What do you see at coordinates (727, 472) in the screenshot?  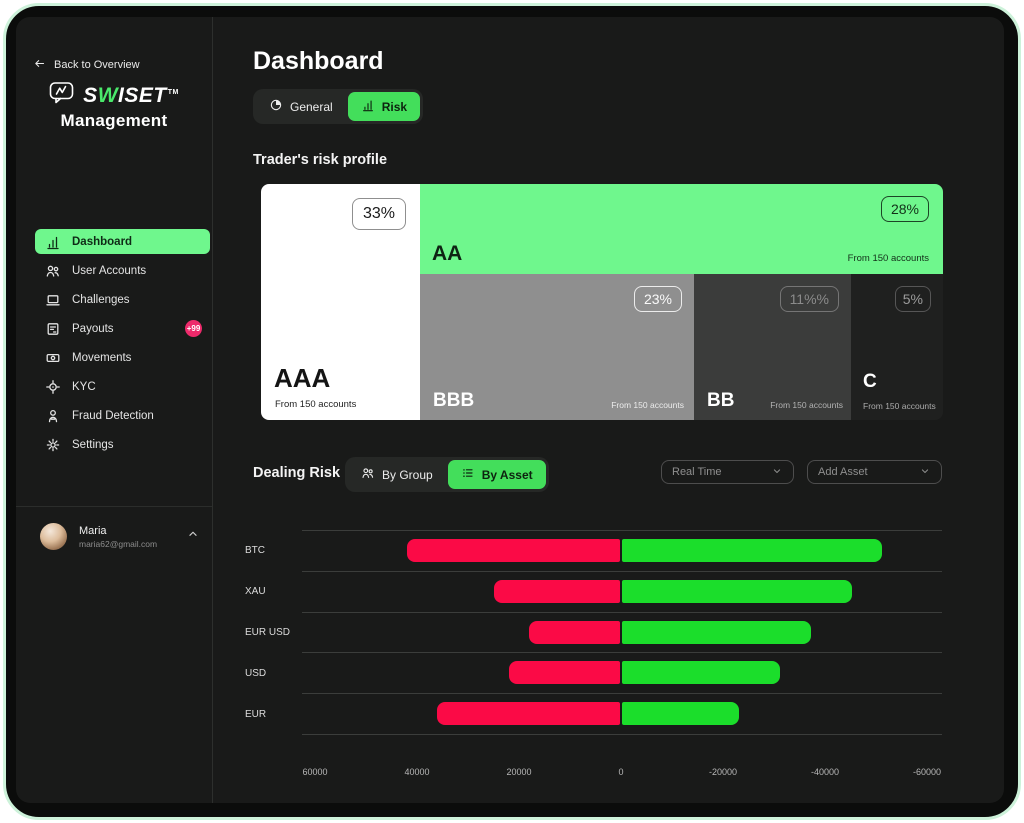 I see `realtime-select: Real Time` at bounding box center [727, 472].